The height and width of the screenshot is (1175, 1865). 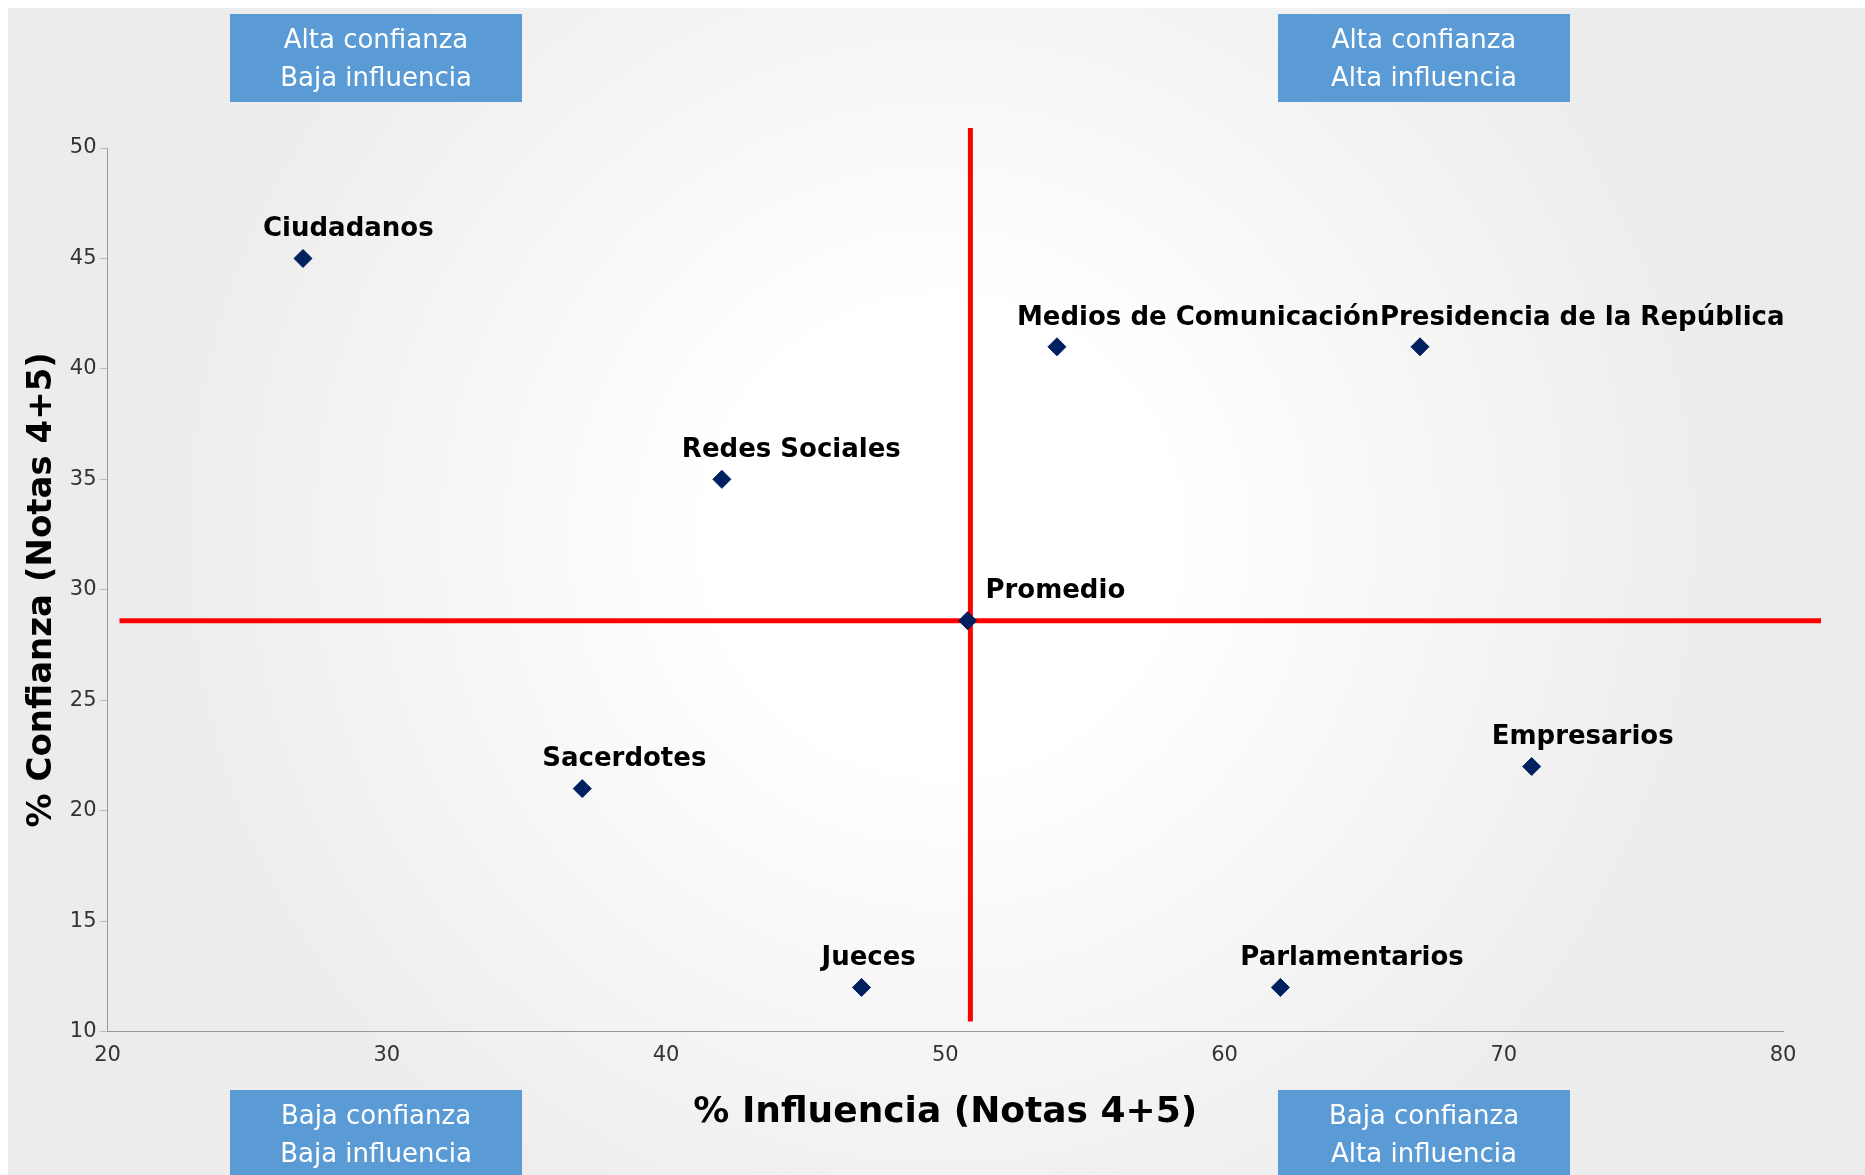 What do you see at coordinates (1055, 589) in the screenshot?
I see `series-label: Promedio` at bounding box center [1055, 589].